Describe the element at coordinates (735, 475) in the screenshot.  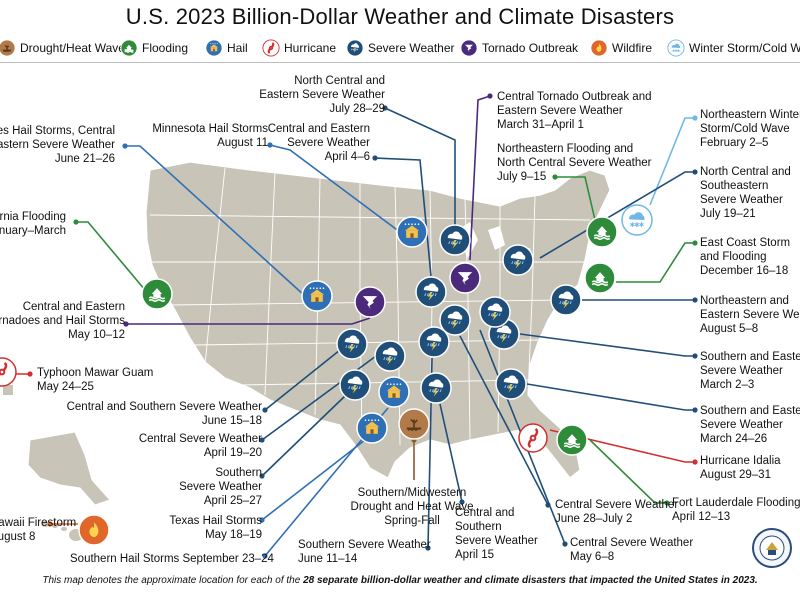
I see `event-label-line: August 29–31` at that location.